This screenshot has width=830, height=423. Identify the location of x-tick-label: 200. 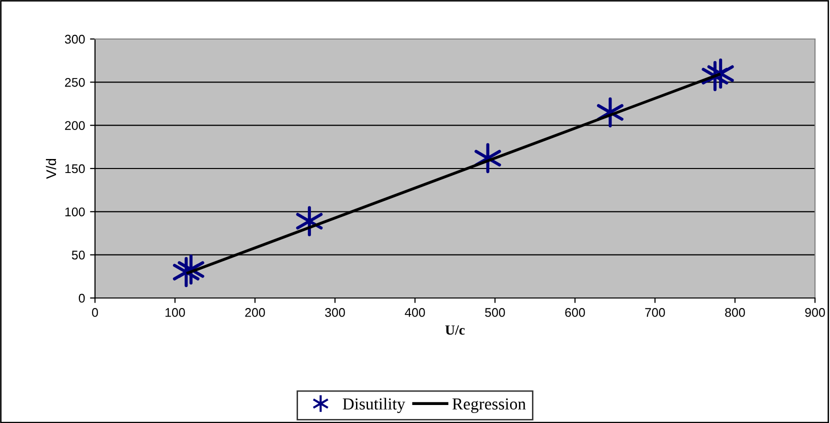
(255, 312).